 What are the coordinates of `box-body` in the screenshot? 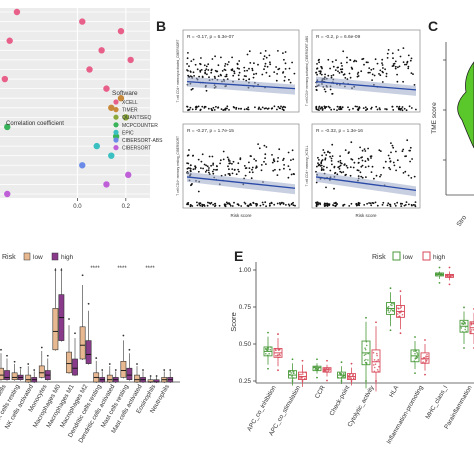 It's located at (137, 378).